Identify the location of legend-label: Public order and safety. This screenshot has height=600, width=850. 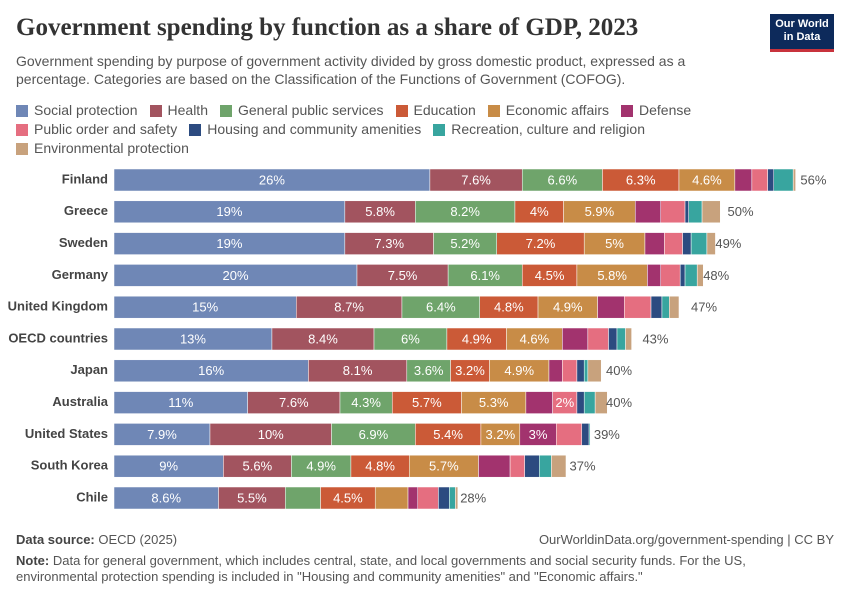
(106, 129).